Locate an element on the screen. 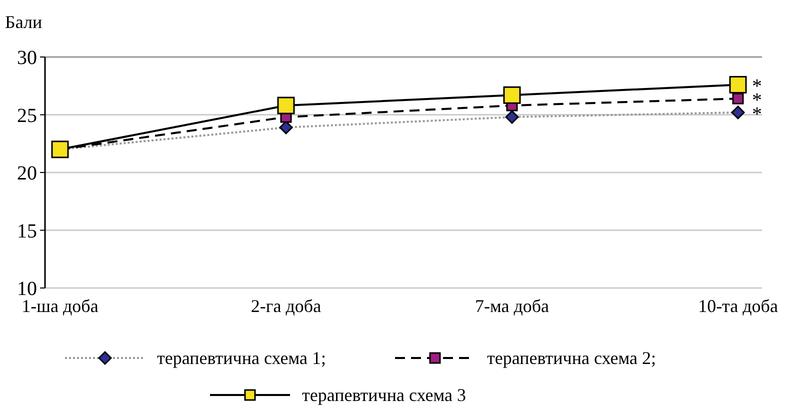 Image resolution: width=790 pixels, height=410 pixels. x-tick-label: 10-та доба is located at coordinates (738, 306).